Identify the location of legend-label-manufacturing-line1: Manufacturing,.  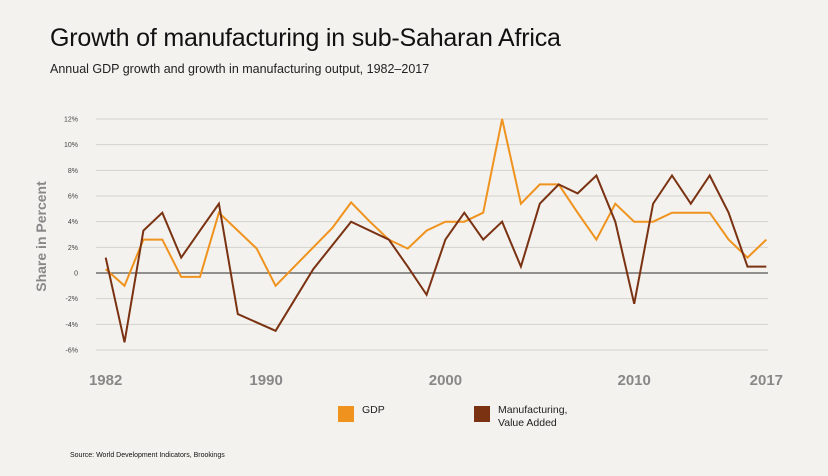
(533, 410).